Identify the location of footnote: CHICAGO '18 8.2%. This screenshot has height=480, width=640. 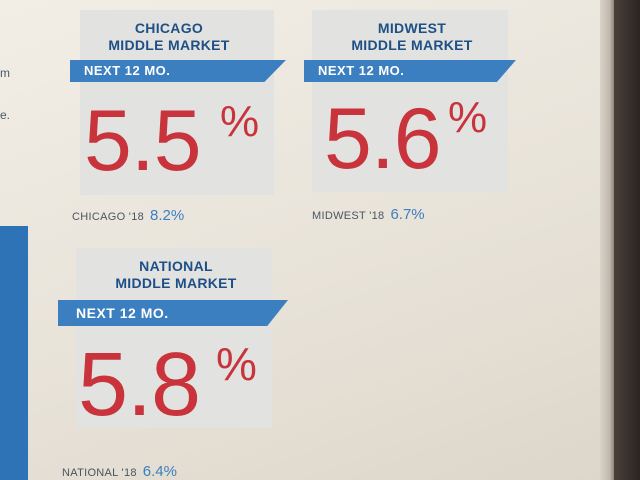
(128, 216).